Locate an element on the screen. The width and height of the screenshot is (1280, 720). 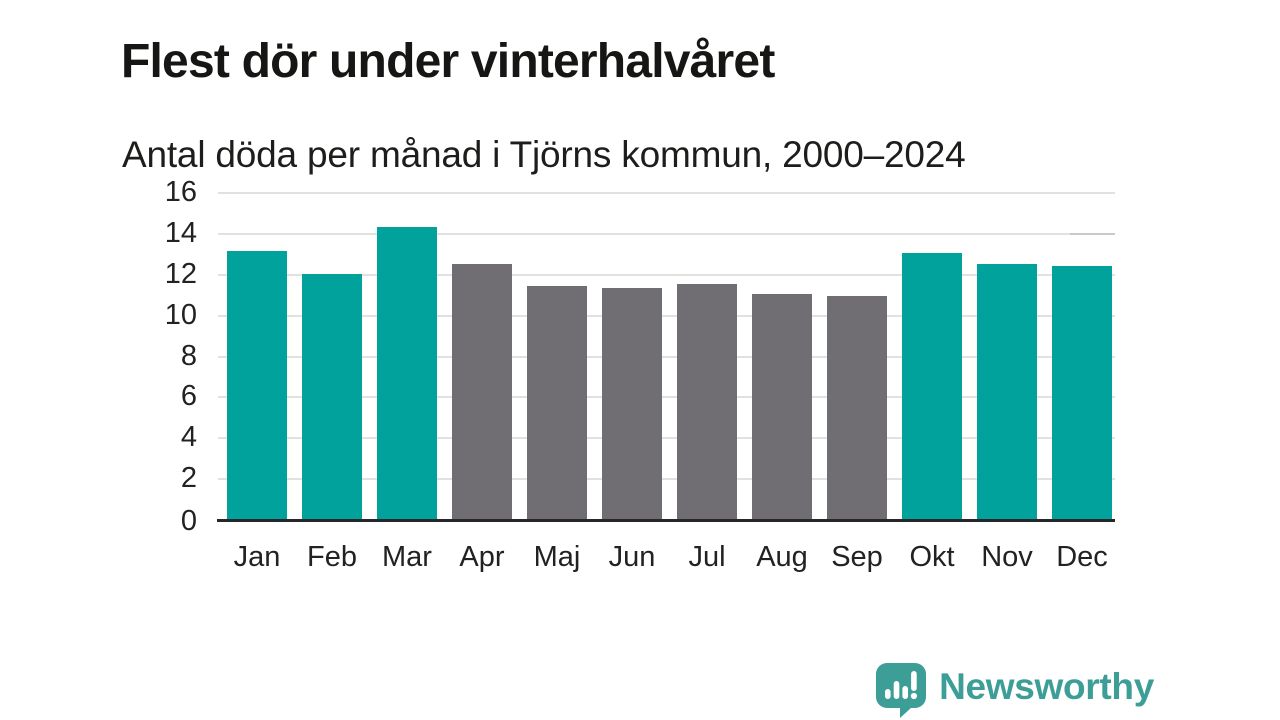
chart-title: Flest dör under vinterhalvåret is located at coordinates (448, 62).